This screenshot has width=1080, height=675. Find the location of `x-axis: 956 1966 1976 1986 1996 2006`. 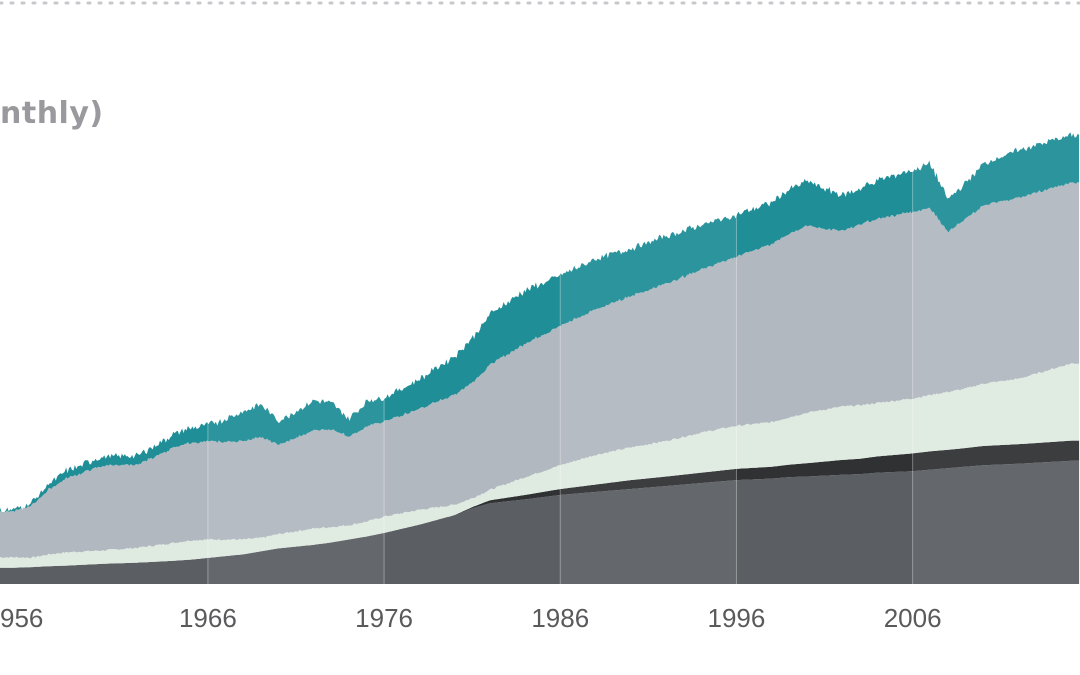

x-axis: 956 1966 1976 1986 1996 2006 is located at coordinates (471, 618).